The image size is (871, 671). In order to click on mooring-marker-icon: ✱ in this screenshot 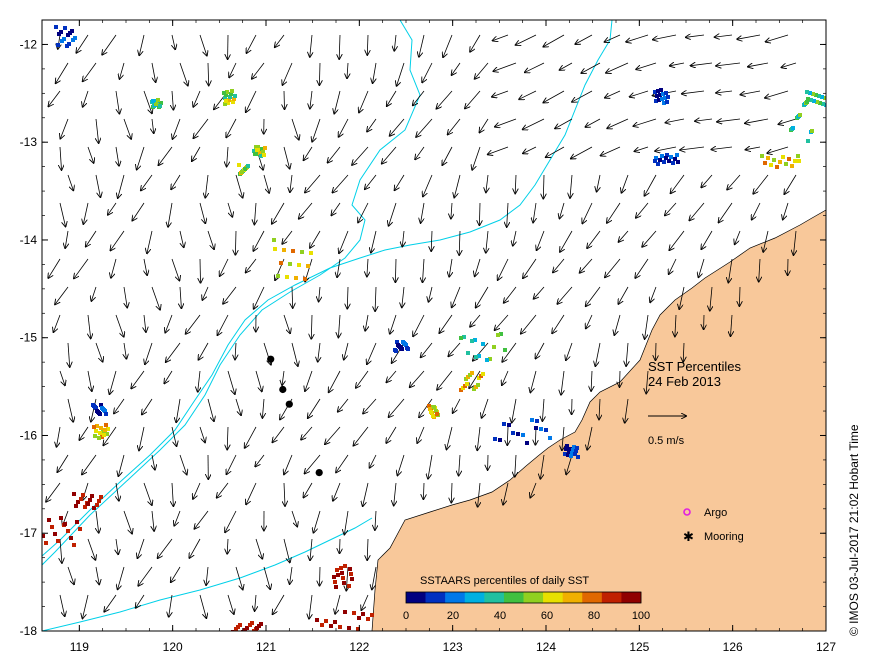, I will do `click(688, 536)`.